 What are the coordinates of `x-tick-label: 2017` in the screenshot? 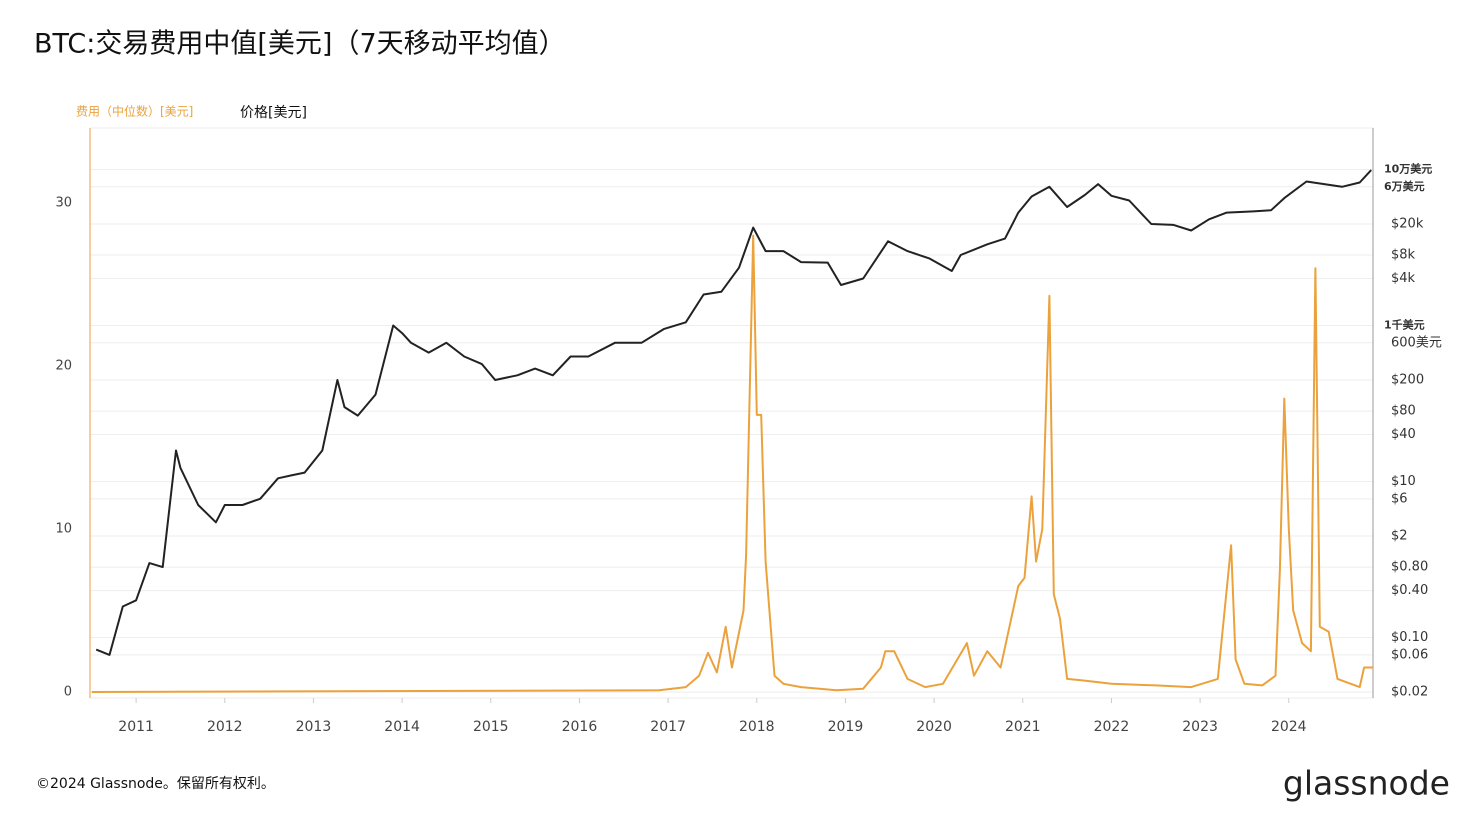 It's located at (668, 727).